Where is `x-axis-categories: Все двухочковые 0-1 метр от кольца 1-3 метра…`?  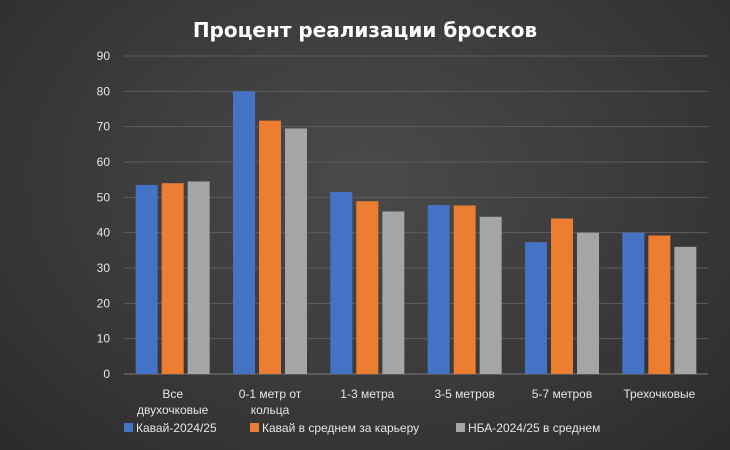
x-axis-categories: Все двухочковые 0-1 метр от кольца 1-3 метра… is located at coordinates (416, 402).